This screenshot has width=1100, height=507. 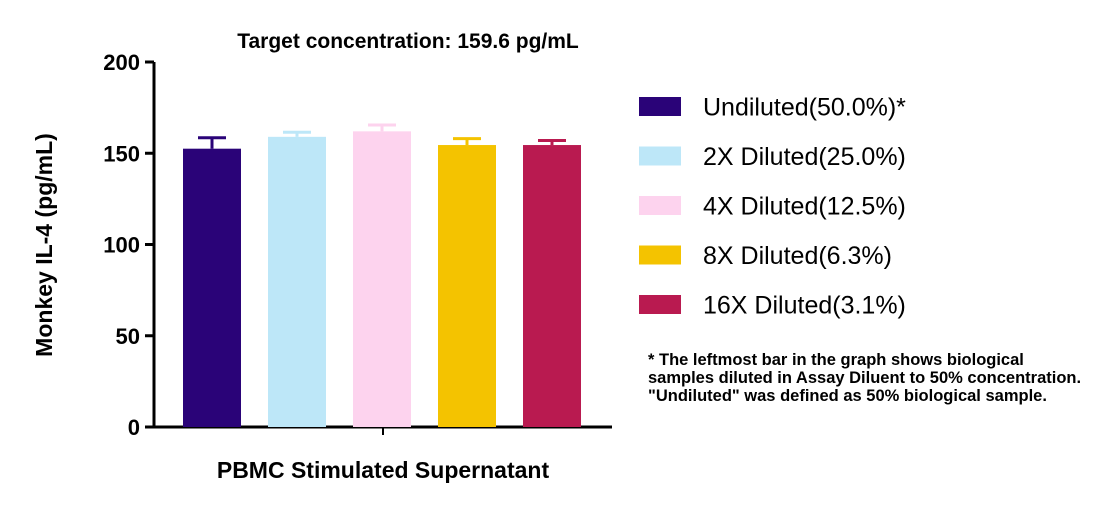 I want to click on legend-label: 8X Diluted(6.3%), so click(x=797, y=256).